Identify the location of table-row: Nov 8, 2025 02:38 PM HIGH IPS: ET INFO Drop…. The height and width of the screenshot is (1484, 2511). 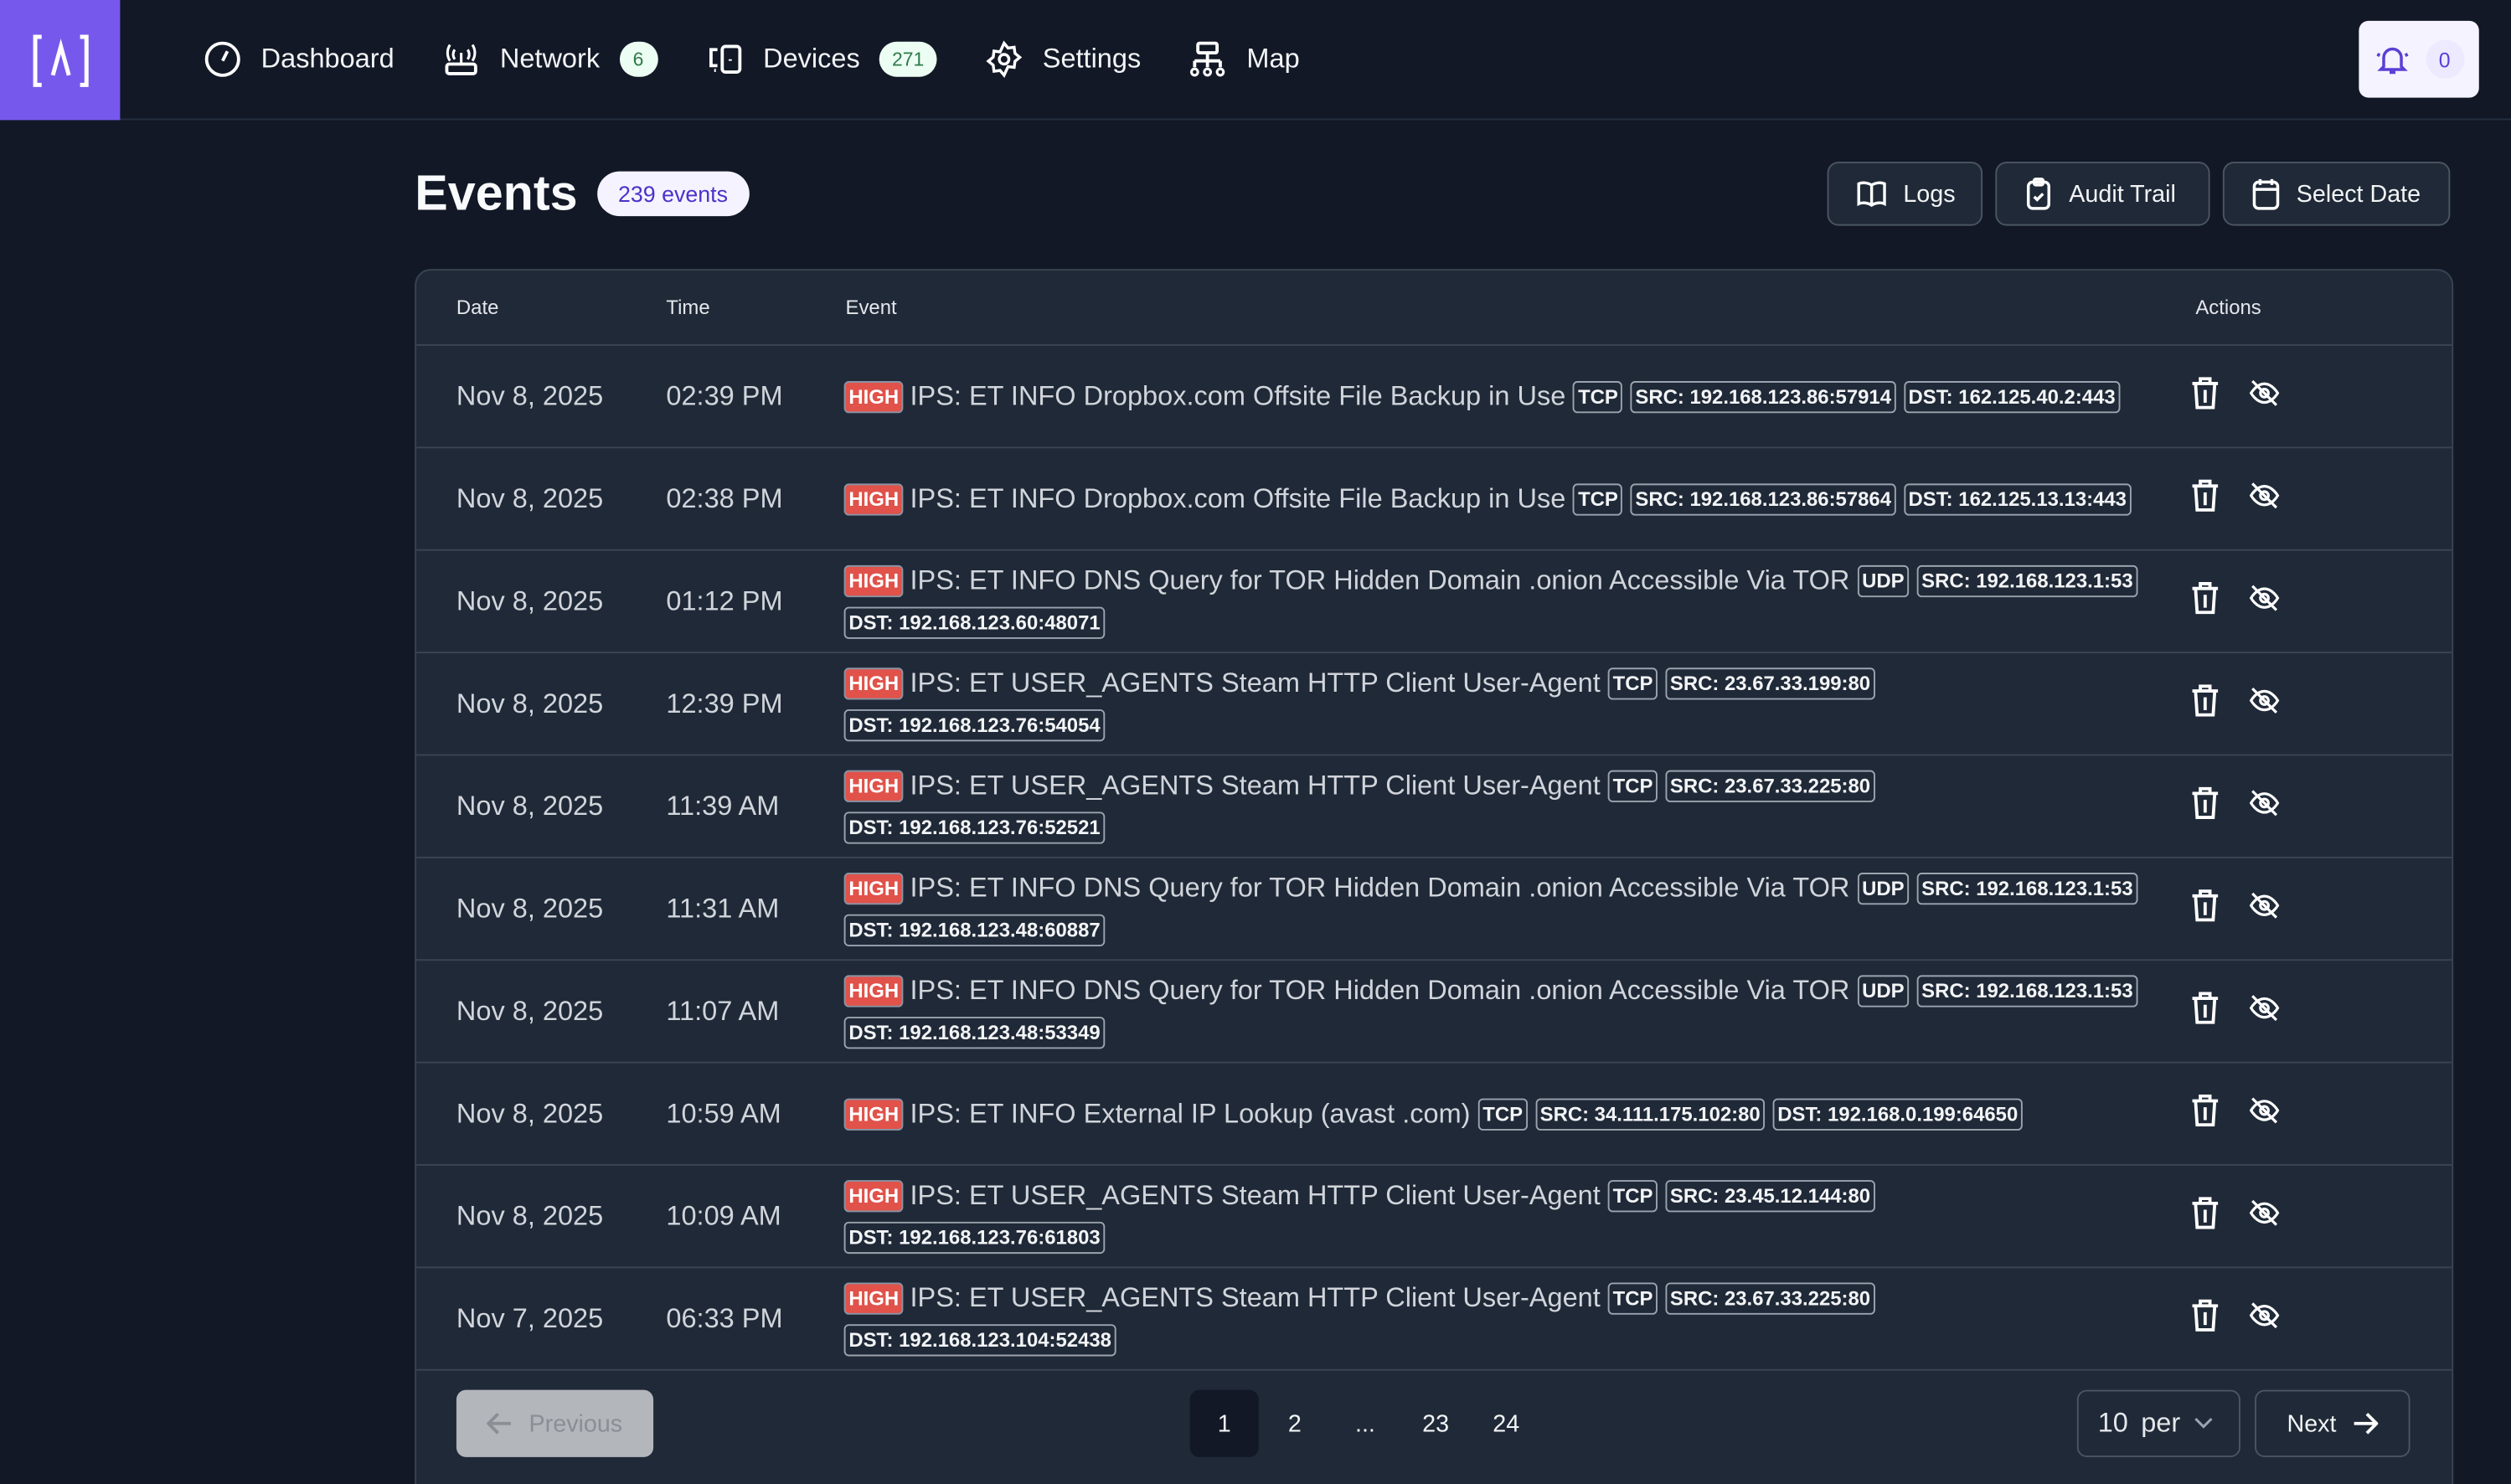
(1434, 500).